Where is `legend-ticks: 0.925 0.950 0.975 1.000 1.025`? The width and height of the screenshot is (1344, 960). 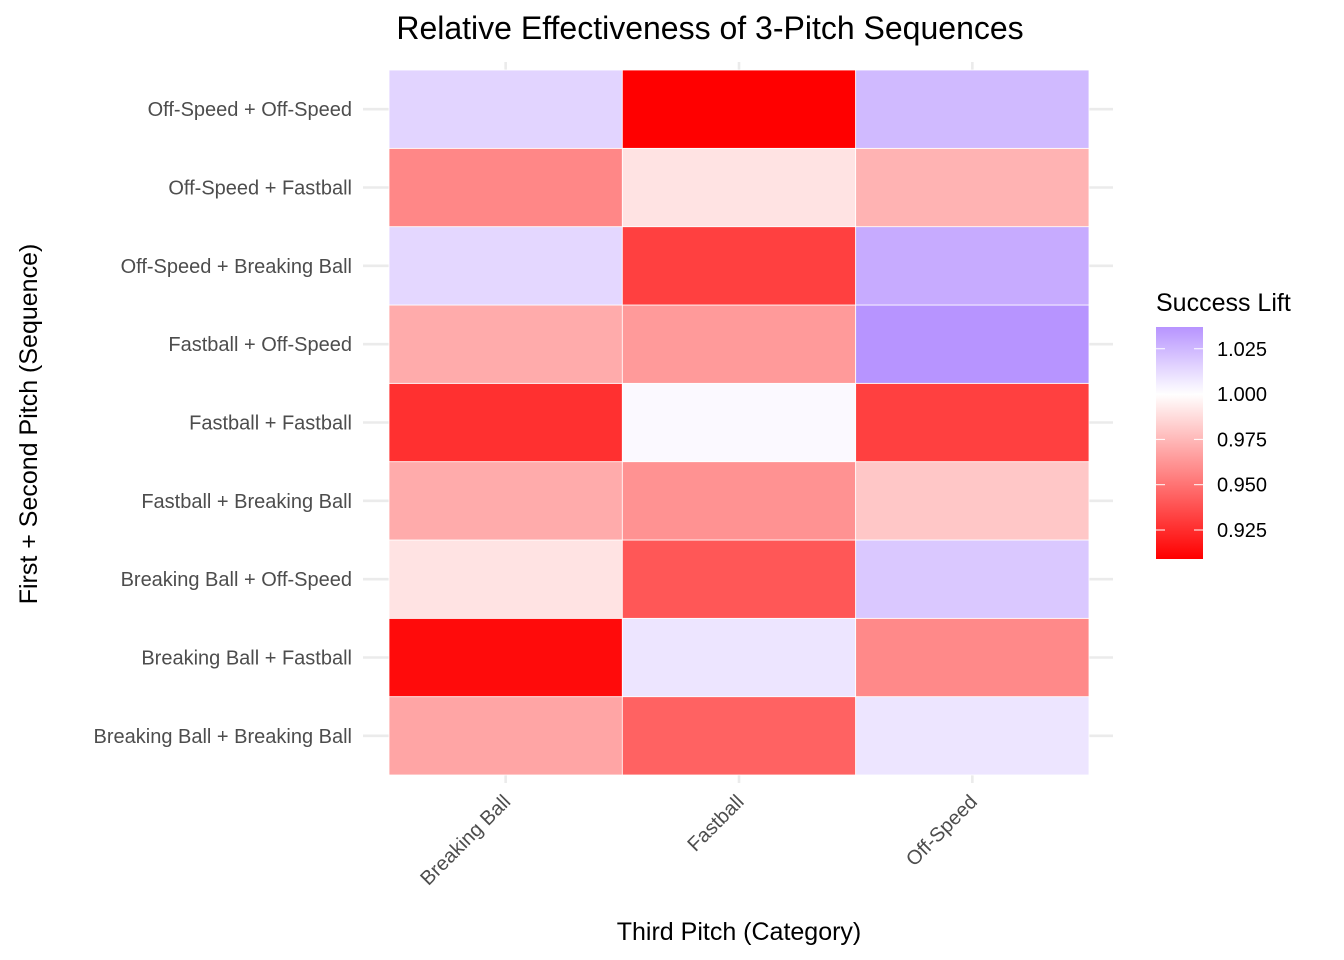 legend-ticks: 0.925 0.950 0.975 1.000 1.025 is located at coordinates (1211, 440).